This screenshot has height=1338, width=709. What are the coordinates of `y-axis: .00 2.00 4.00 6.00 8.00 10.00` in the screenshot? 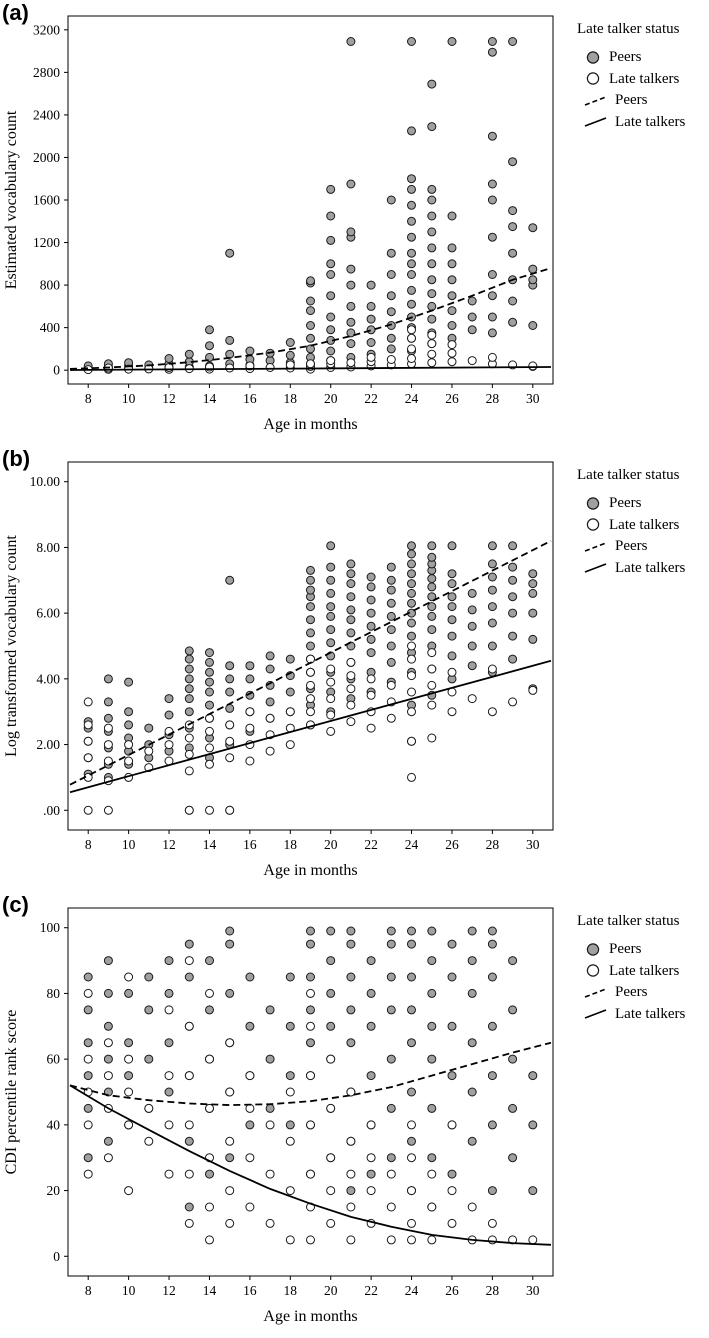 It's located at (49, 646).